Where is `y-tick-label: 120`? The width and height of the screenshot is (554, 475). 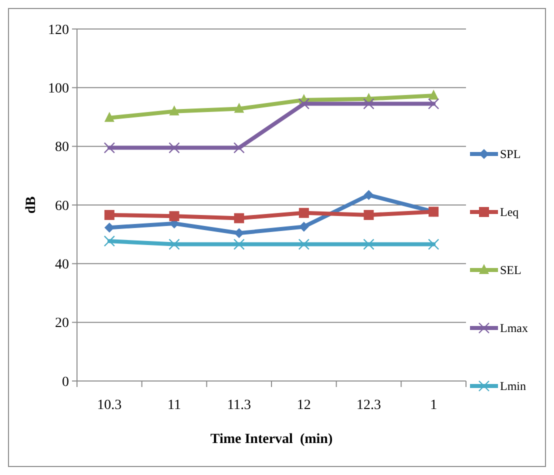
y-tick-label: 120 is located at coordinates (58, 30).